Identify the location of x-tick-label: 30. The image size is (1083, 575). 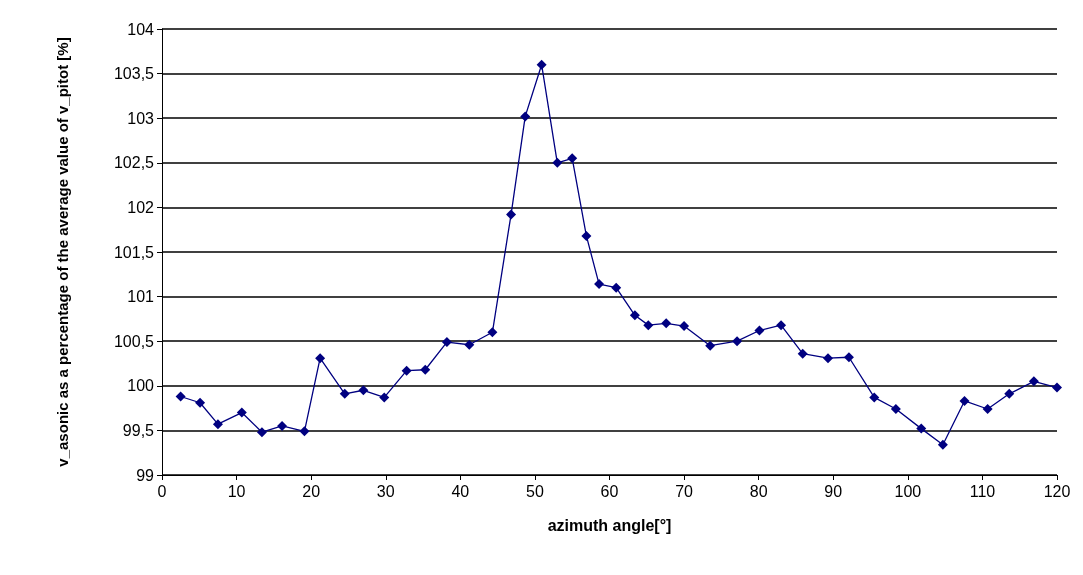
(385, 491).